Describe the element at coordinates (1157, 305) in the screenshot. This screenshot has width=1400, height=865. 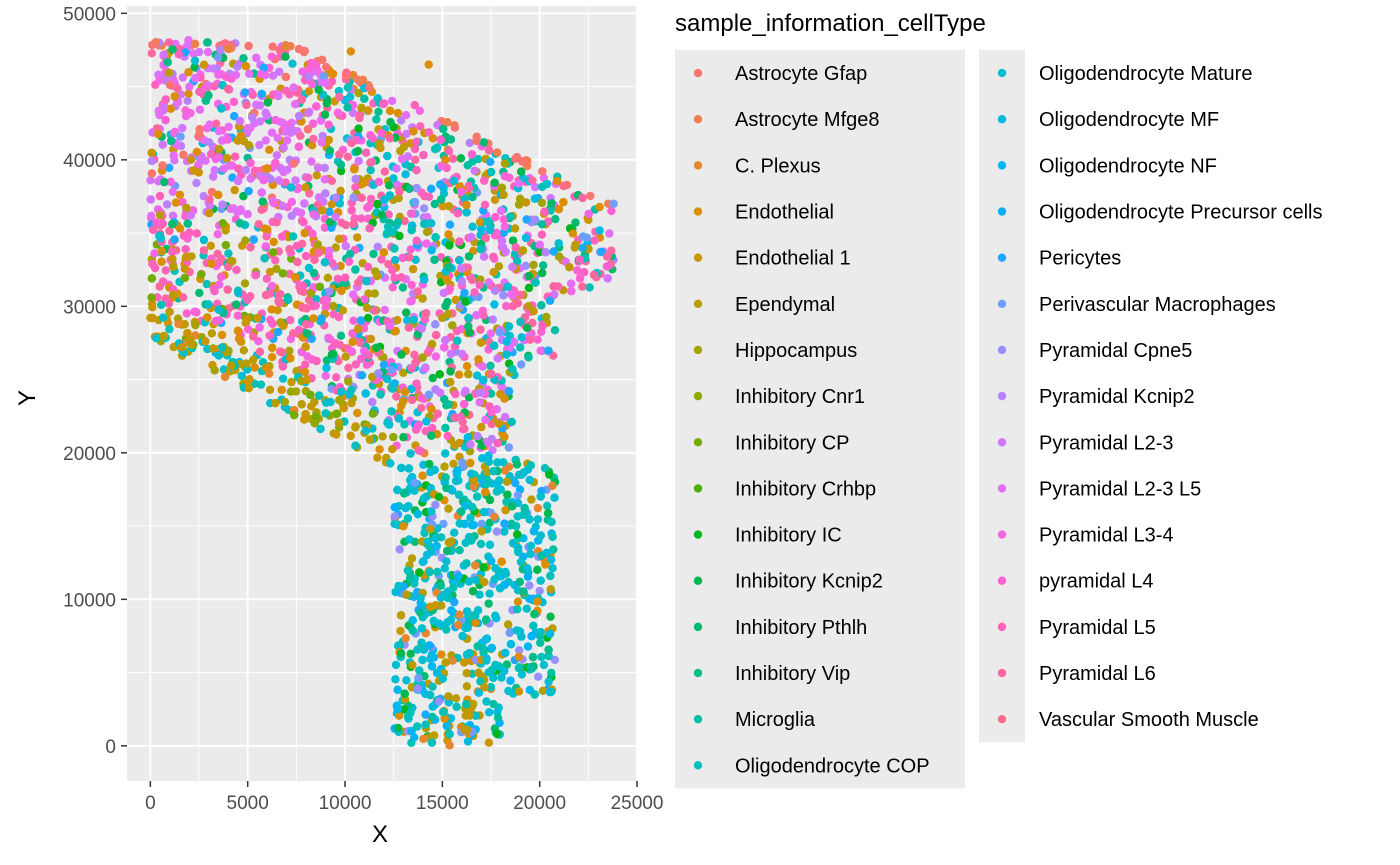
I see `legend-label: Perivascular Macrophages` at that location.